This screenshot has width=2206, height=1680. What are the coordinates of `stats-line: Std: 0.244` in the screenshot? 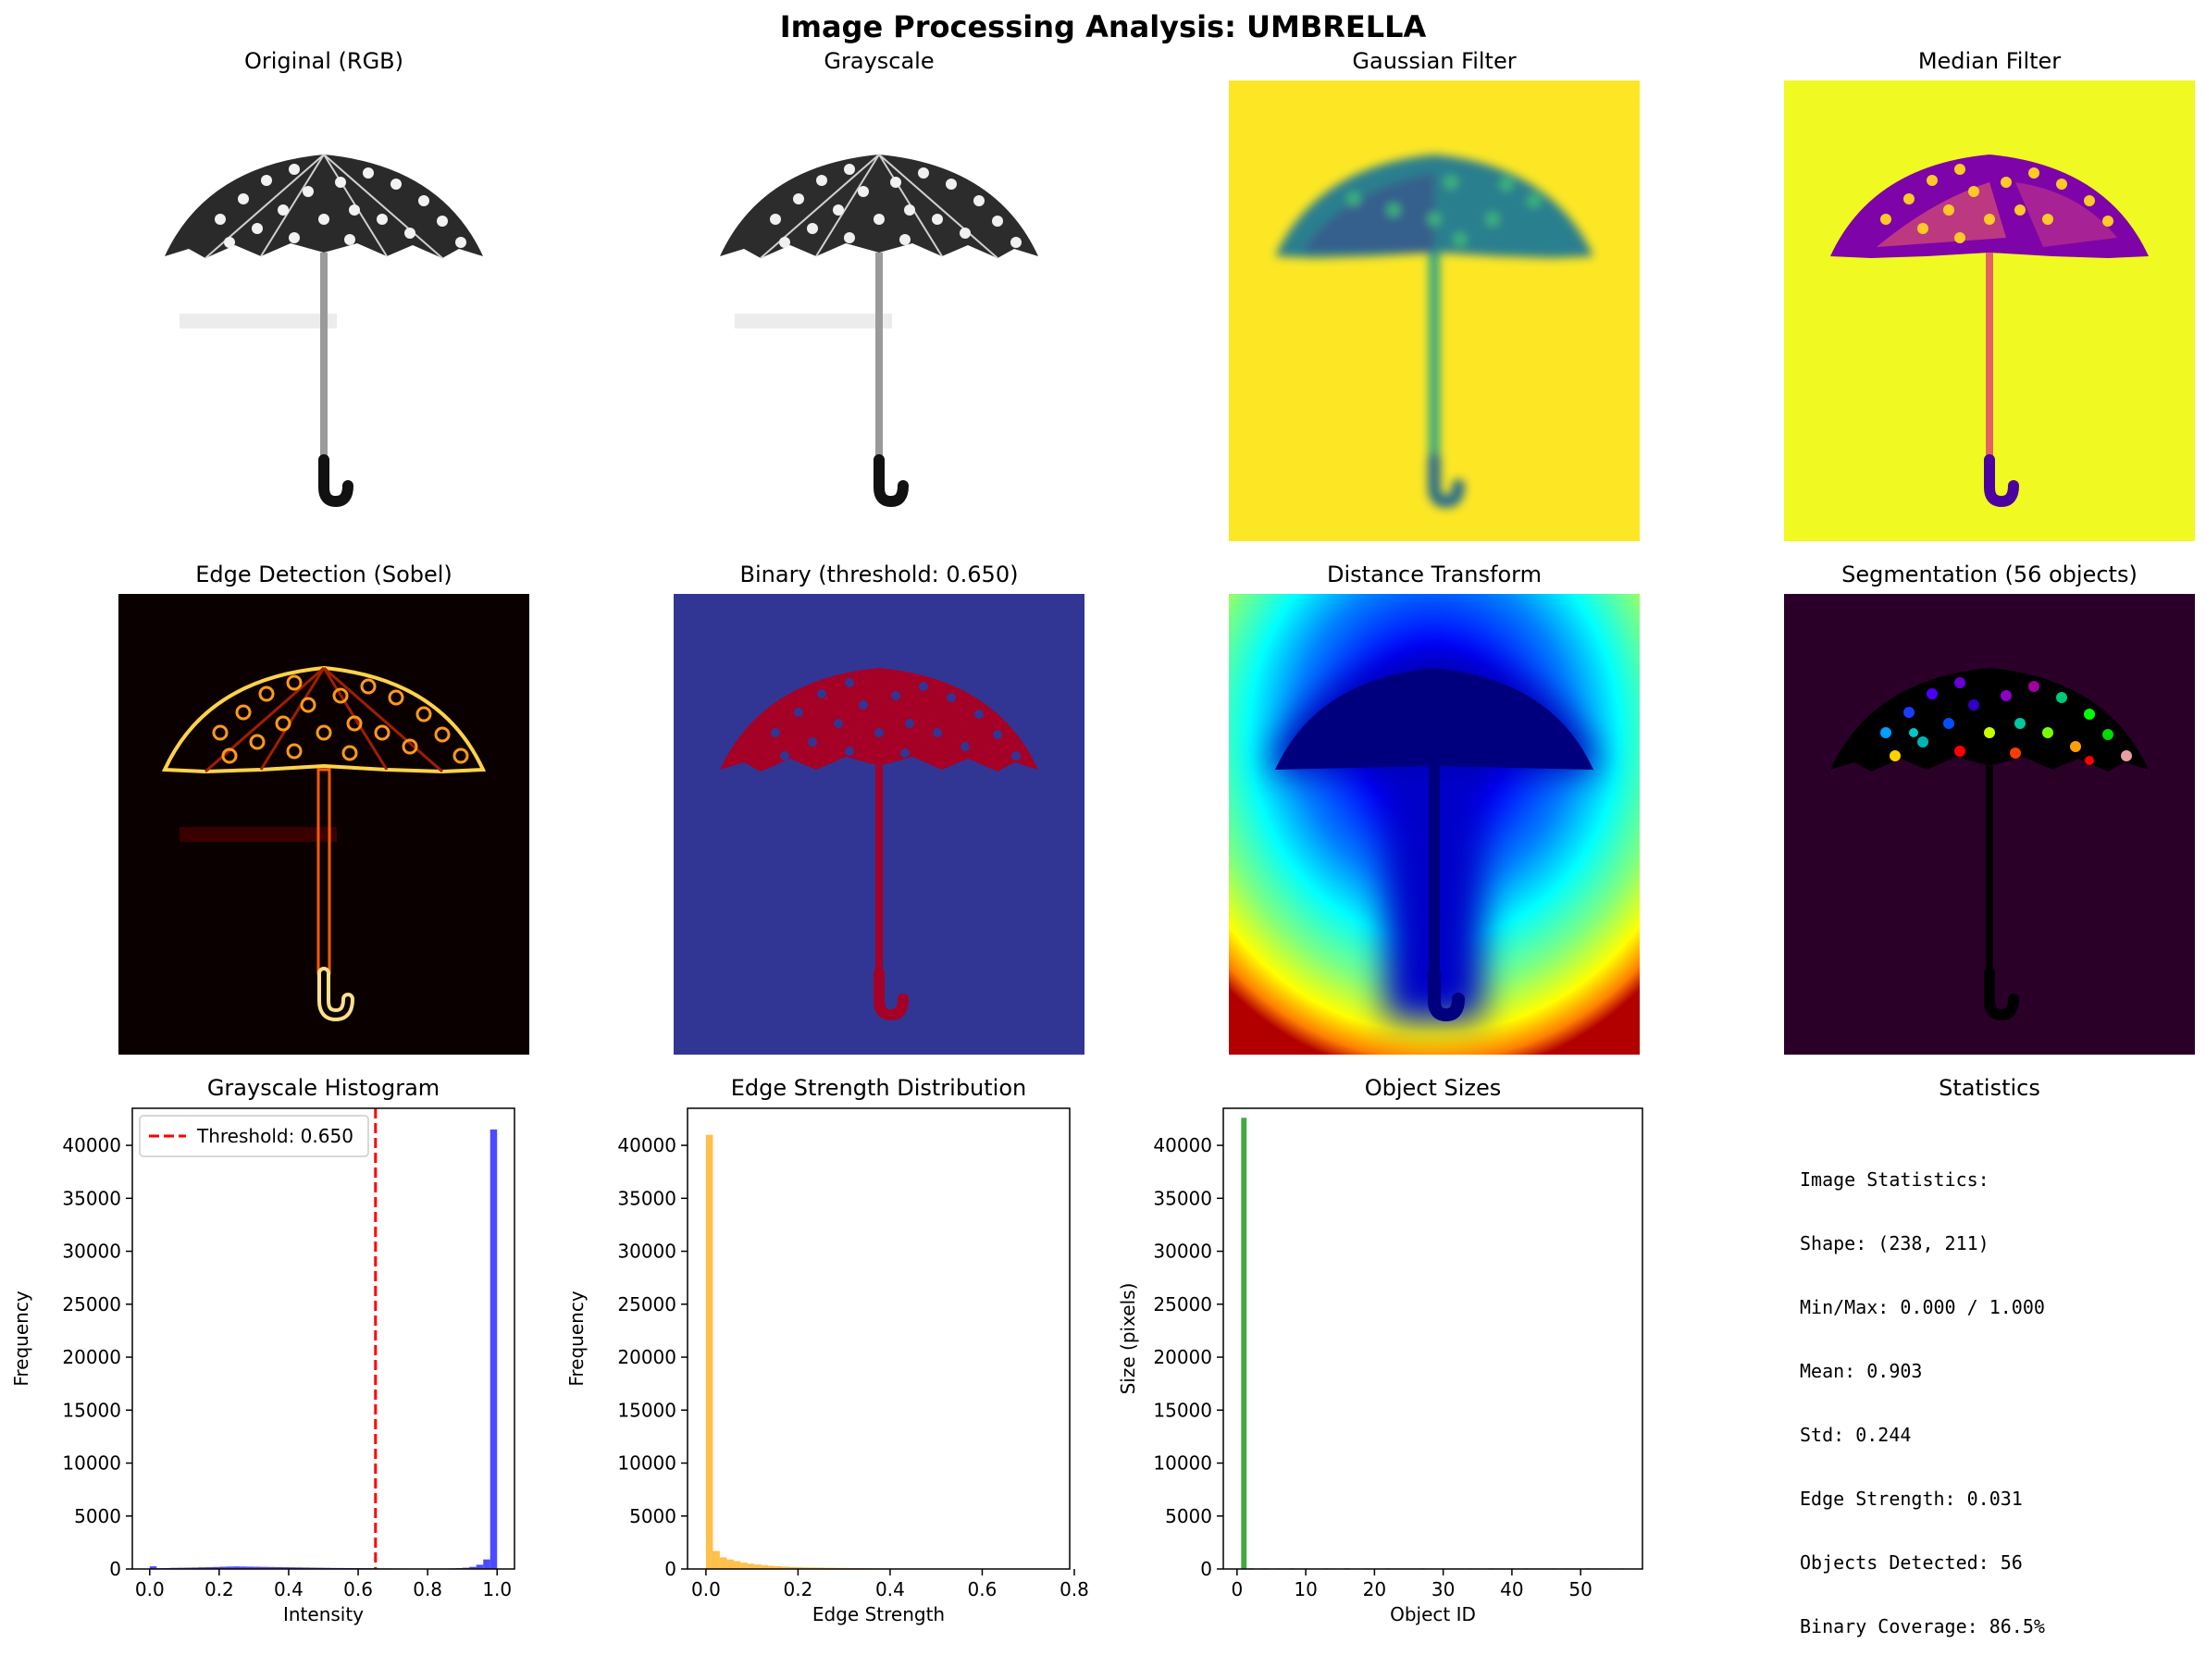 It's located at (1923, 1435).